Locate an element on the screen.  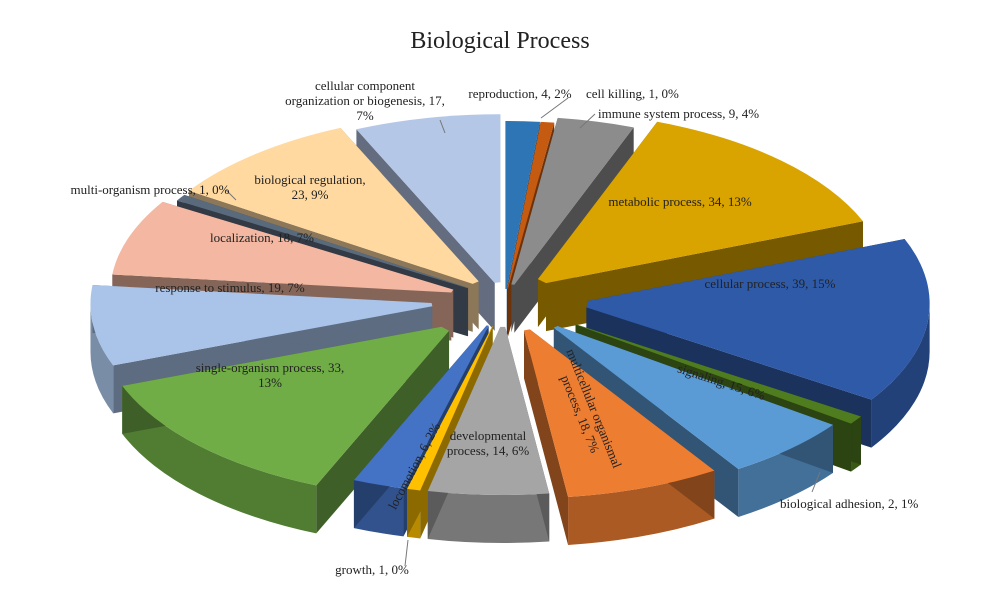
data-label: developmental process, 14, 6% is located at coordinates (488, 443).